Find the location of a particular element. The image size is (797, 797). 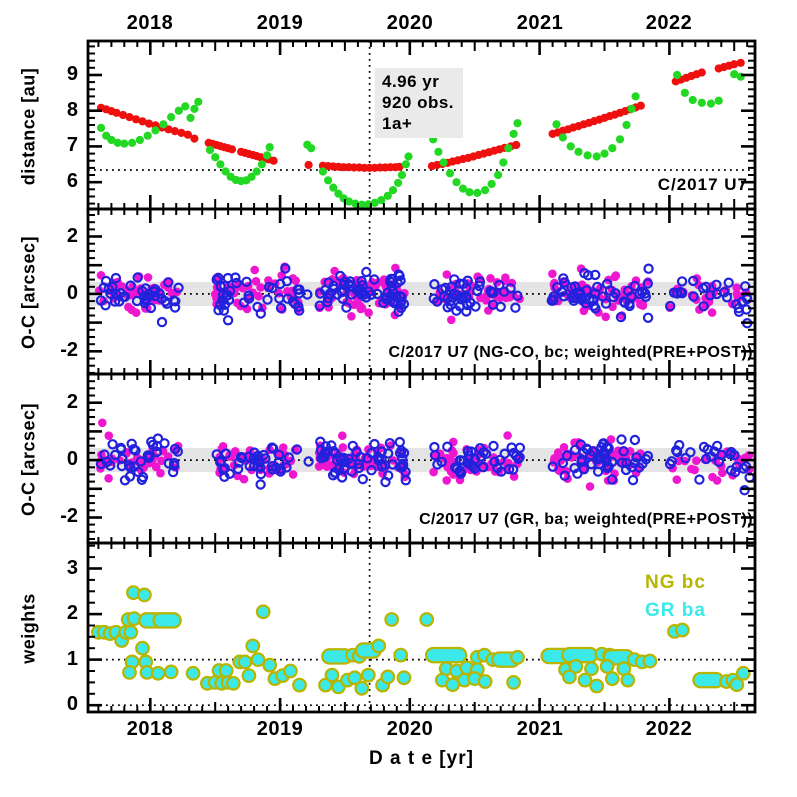

y-axis-title-oc-gr: O-C [arcsec] is located at coordinates (28, 459).